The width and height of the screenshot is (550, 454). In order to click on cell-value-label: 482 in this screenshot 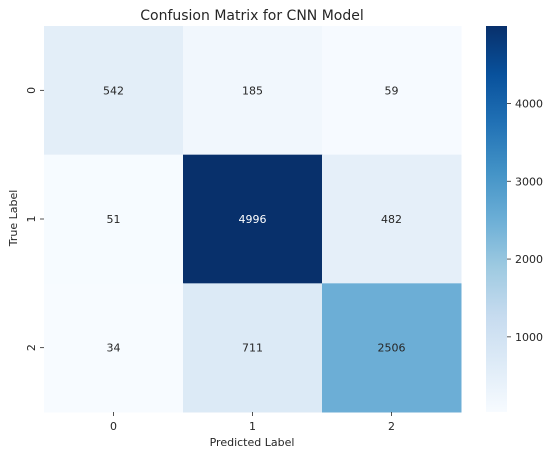, I will do `click(391, 219)`.